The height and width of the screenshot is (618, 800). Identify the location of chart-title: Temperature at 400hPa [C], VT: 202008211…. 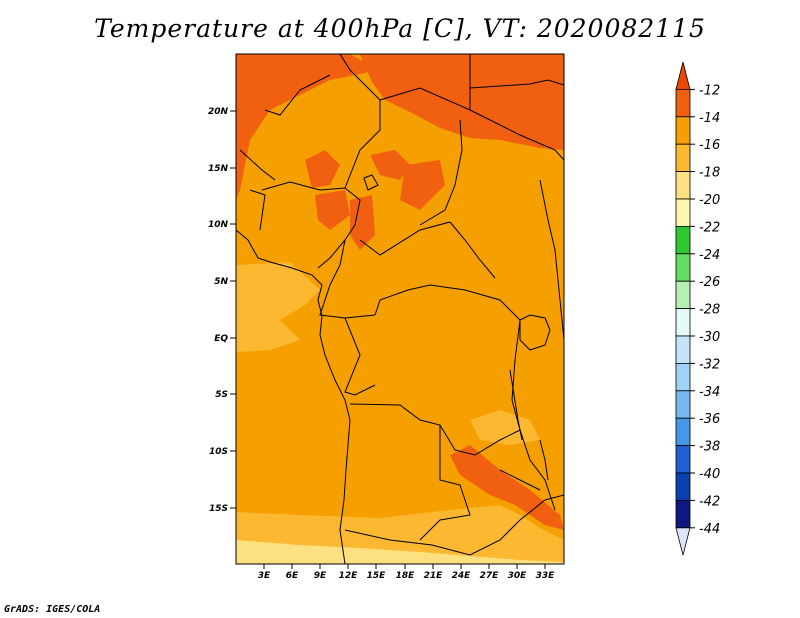
(400, 28).